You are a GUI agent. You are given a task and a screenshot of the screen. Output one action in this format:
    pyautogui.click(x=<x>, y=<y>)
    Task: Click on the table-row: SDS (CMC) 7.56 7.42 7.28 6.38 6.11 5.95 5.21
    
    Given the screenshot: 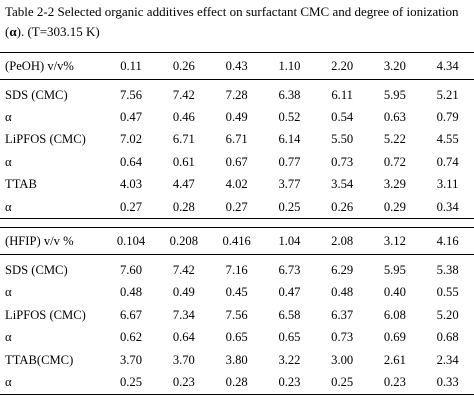 What is the action you would take?
    pyautogui.click(x=237, y=95)
    